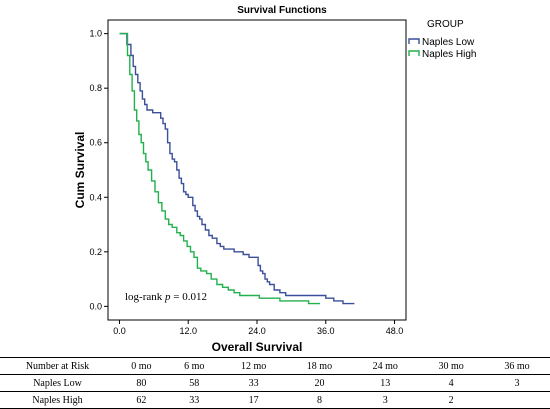 This screenshot has width=550, height=409. What do you see at coordinates (95, 197) in the screenshot?
I see `y-tick-label: 0.4` at bounding box center [95, 197].